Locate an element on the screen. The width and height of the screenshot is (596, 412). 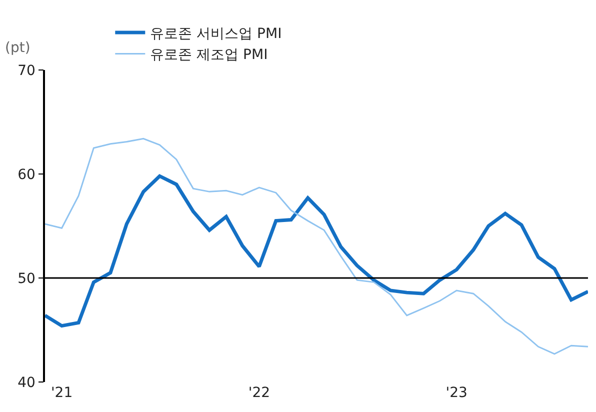
x-tick-label: '23 is located at coordinates (457, 393).